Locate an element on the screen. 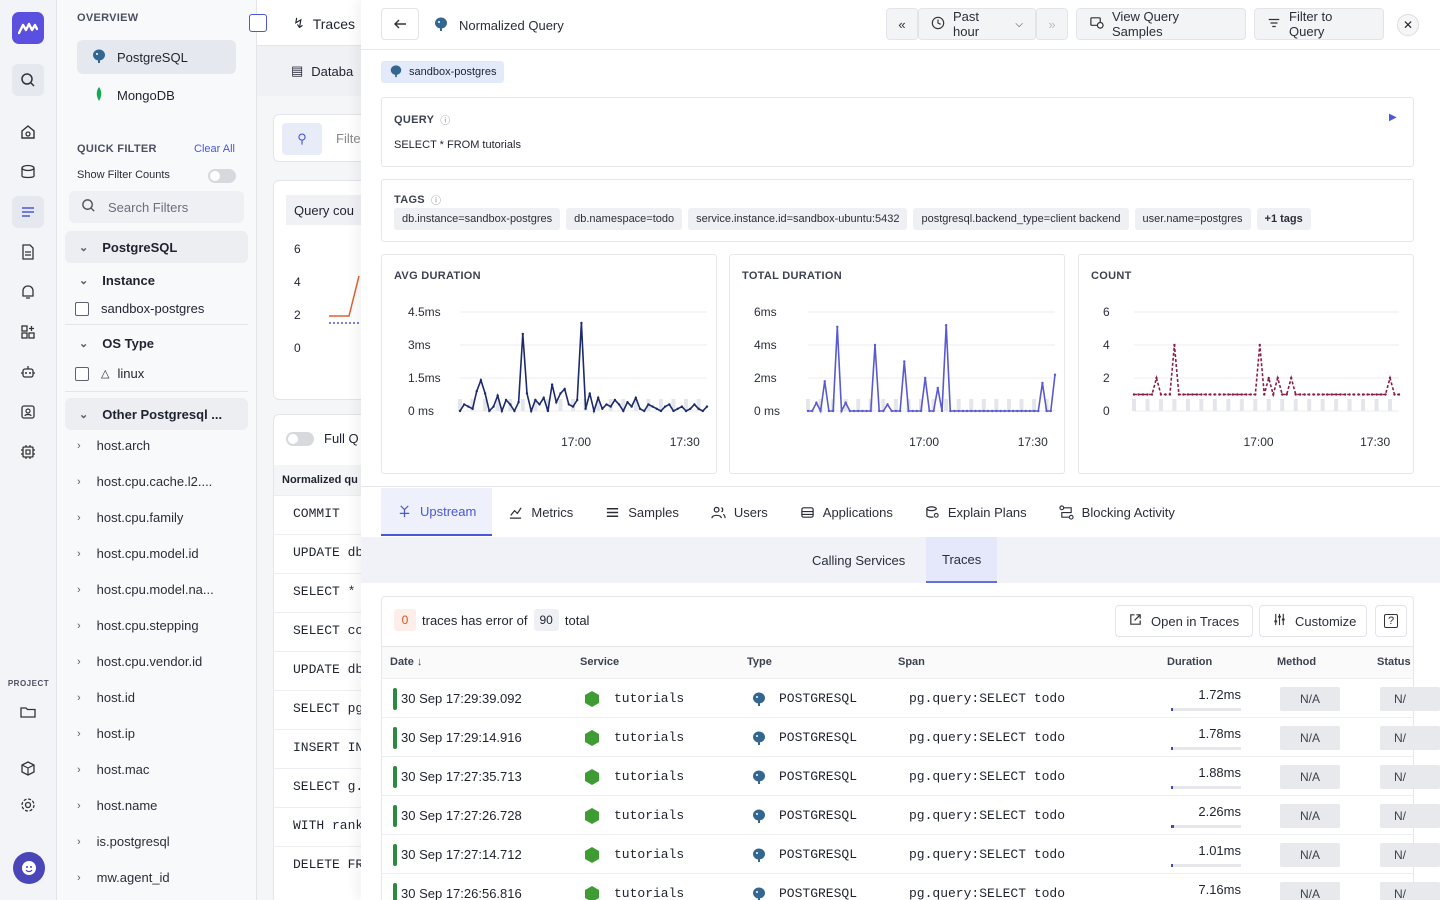 The width and height of the screenshot is (1440, 900). integrations-icon is located at coordinates (28, 769).